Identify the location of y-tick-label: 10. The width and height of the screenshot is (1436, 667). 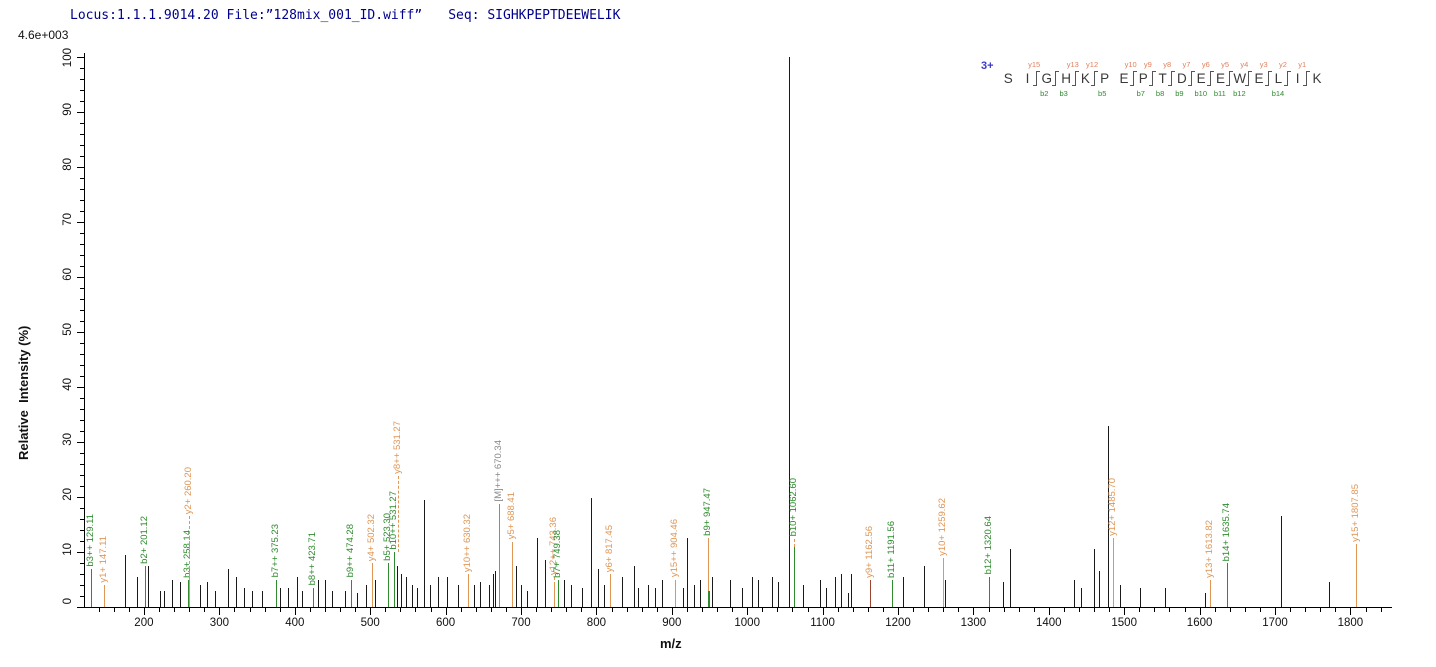
(68, 549).